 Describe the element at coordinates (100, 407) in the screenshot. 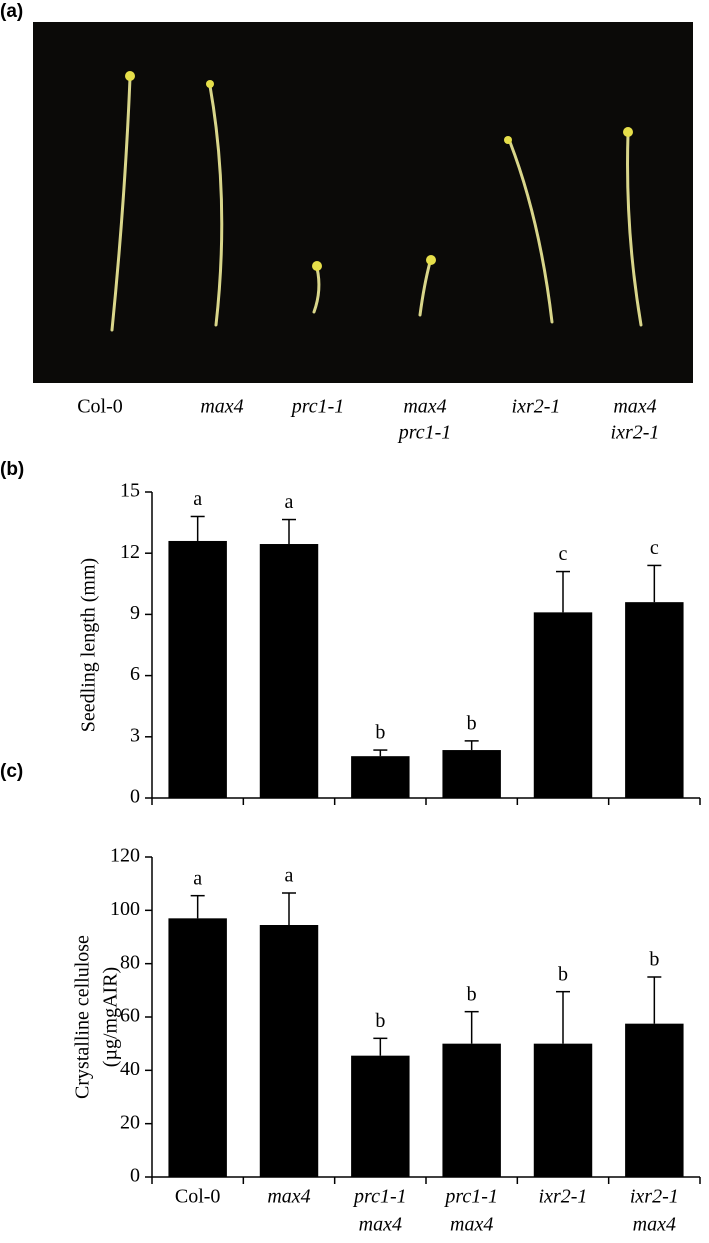

I see `photo-caption: Col-0` at that location.